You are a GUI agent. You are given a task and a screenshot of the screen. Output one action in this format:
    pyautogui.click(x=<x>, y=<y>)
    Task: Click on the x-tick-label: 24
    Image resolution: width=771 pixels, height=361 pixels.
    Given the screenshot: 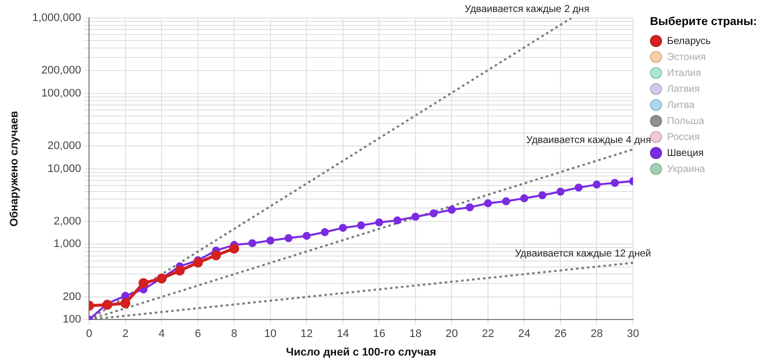 What is the action you would take?
    pyautogui.click(x=524, y=334)
    